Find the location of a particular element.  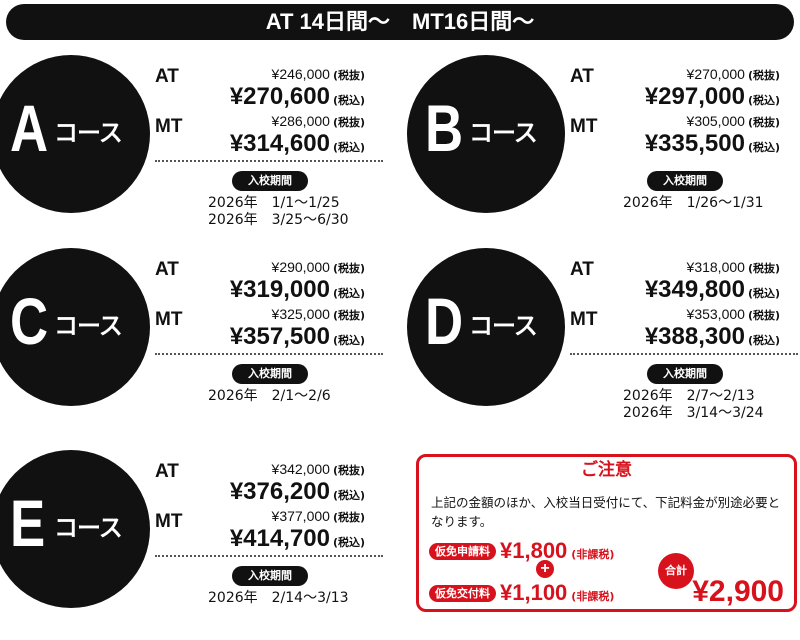

mt-price-incl: ¥335,500 (税込) is located at coordinates (712, 143).